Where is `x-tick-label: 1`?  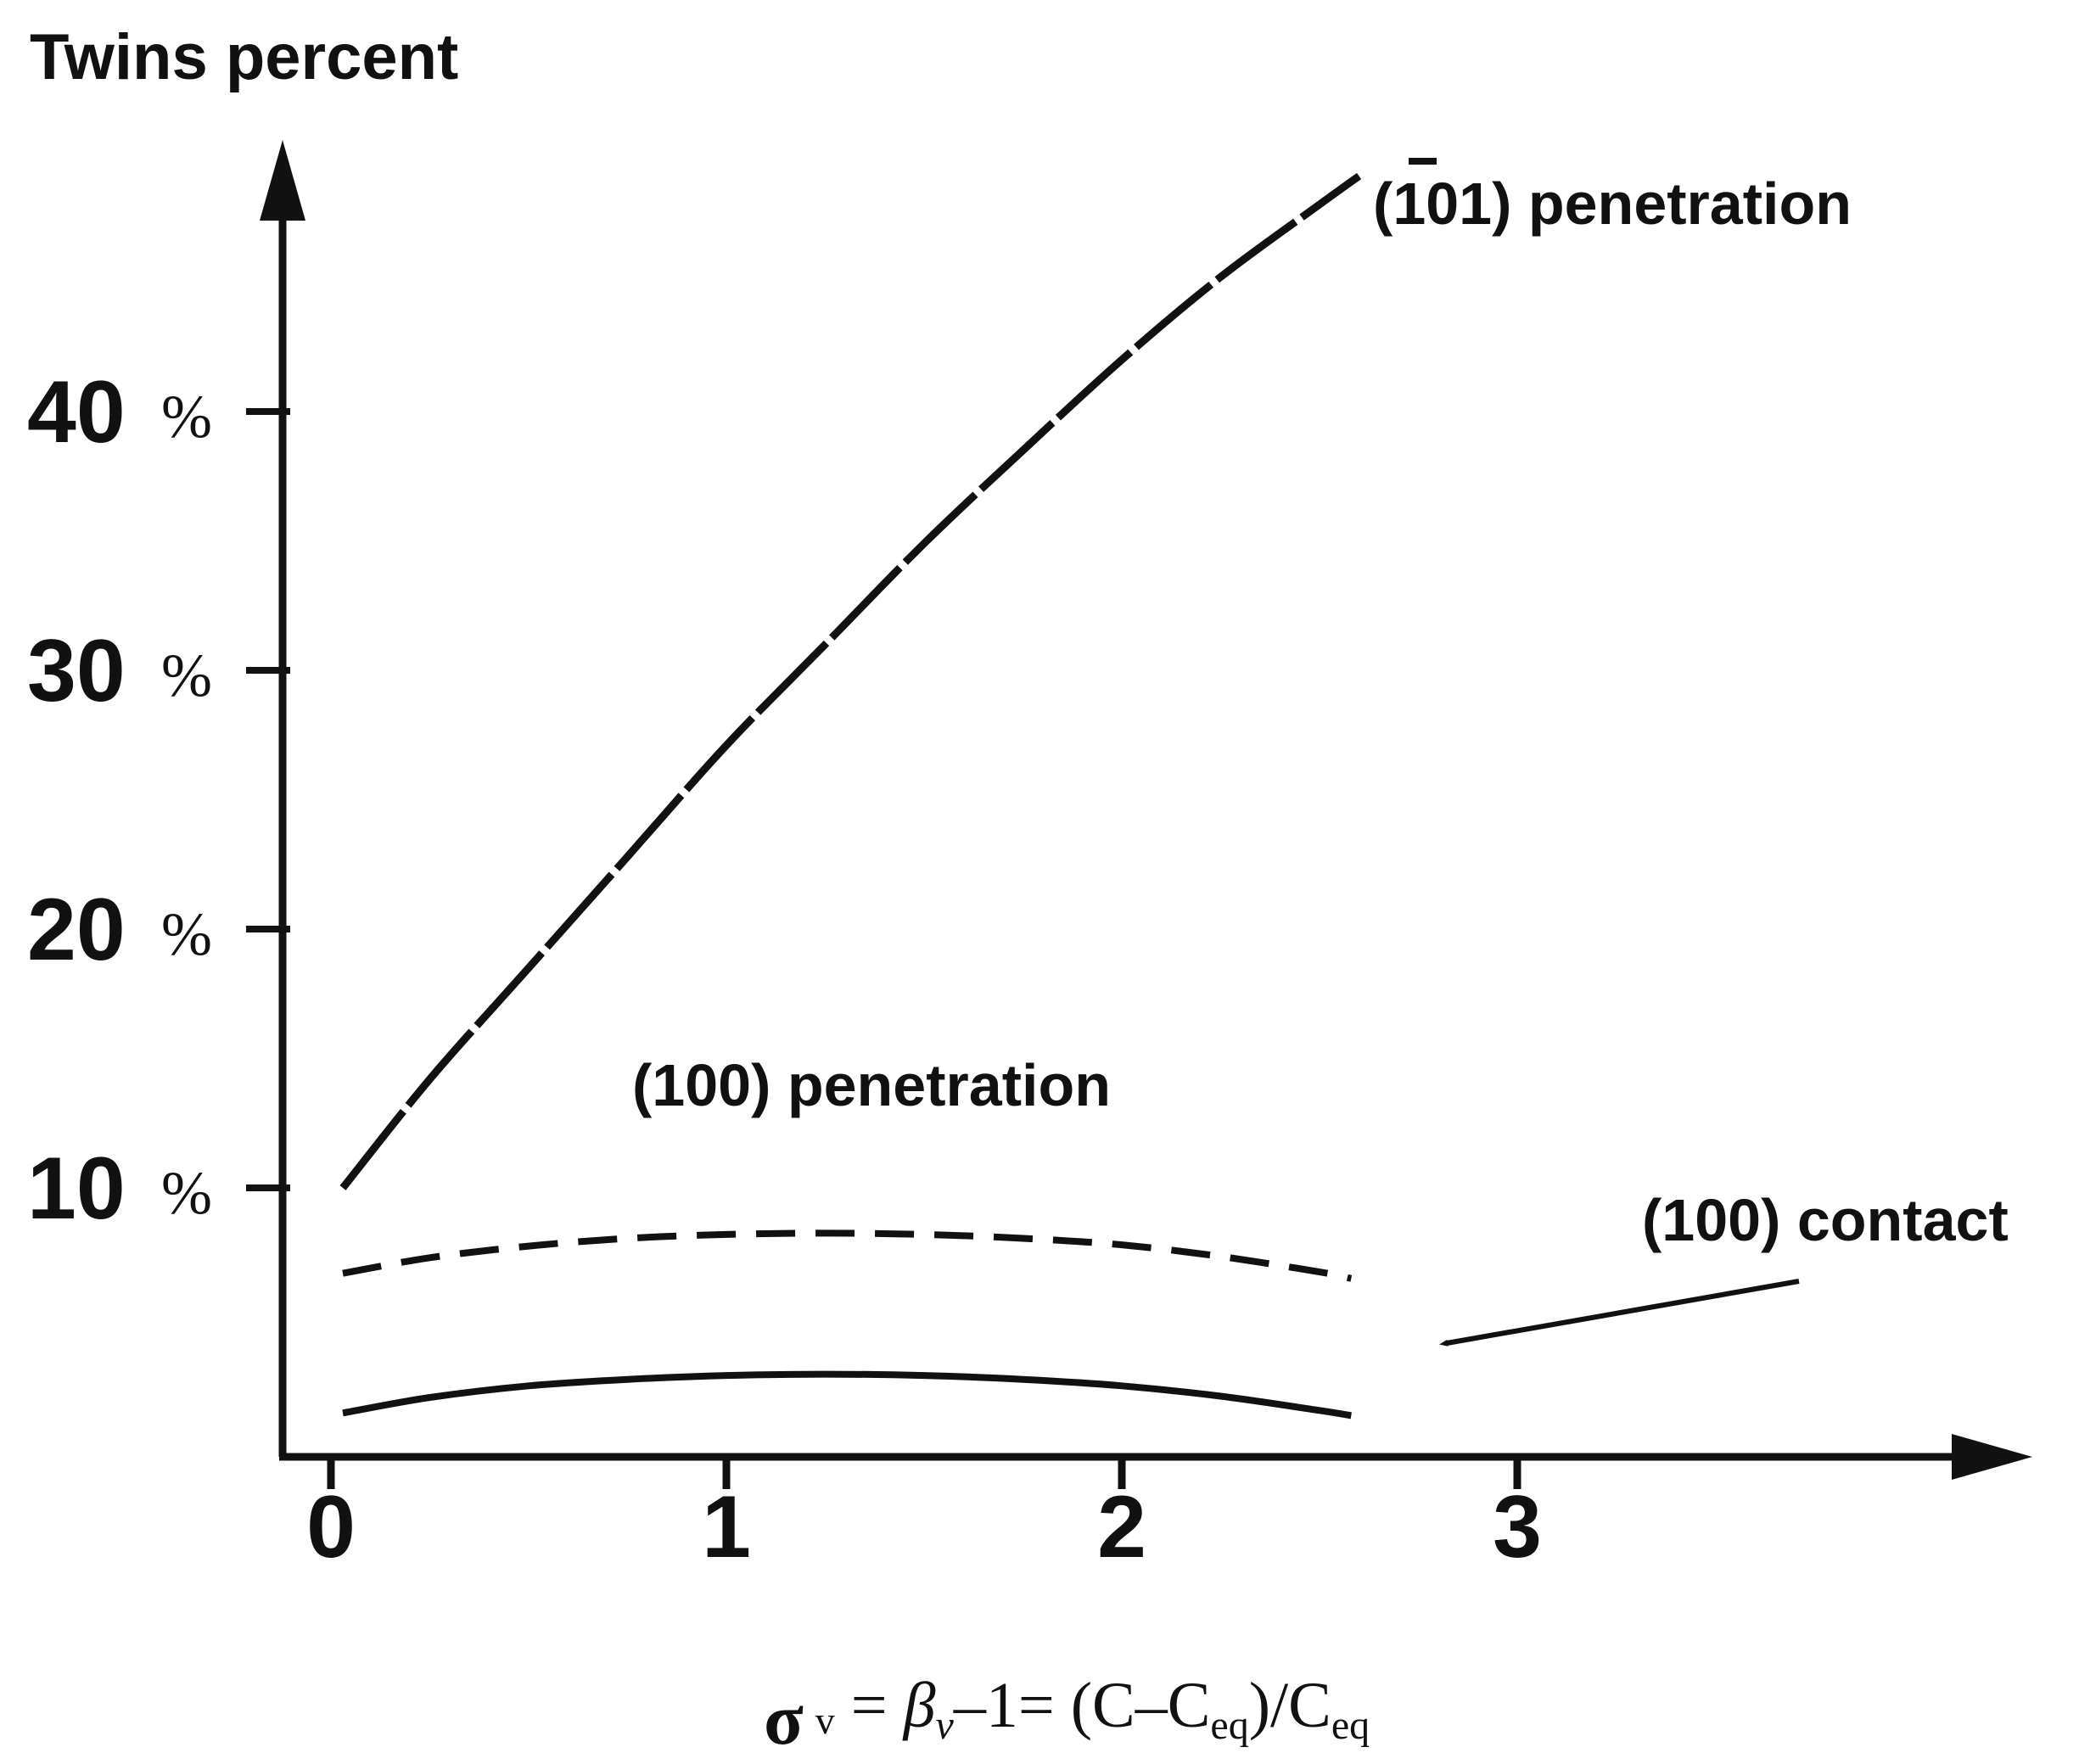
x-tick-label: 1 is located at coordinates (726, 1527).